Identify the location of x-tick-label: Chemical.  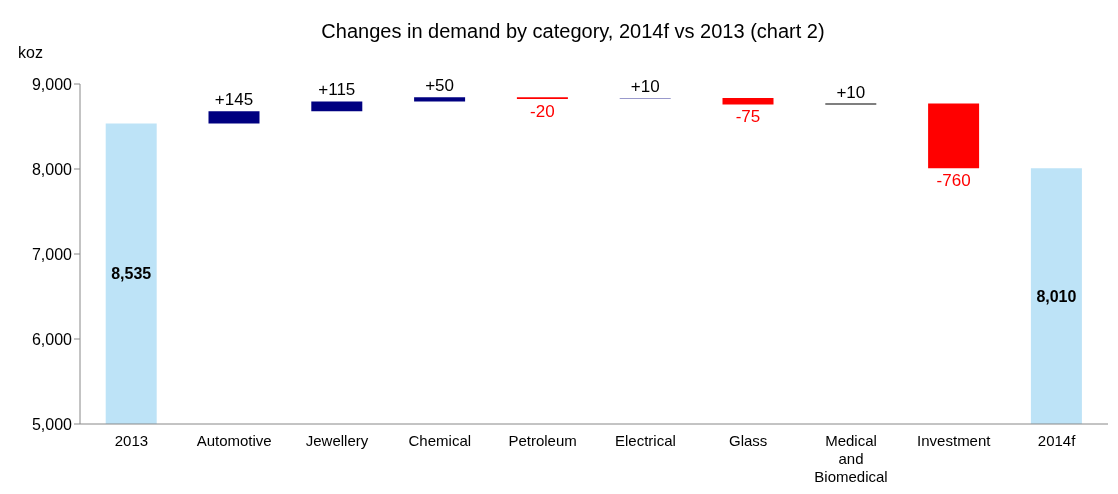
(440, 440).